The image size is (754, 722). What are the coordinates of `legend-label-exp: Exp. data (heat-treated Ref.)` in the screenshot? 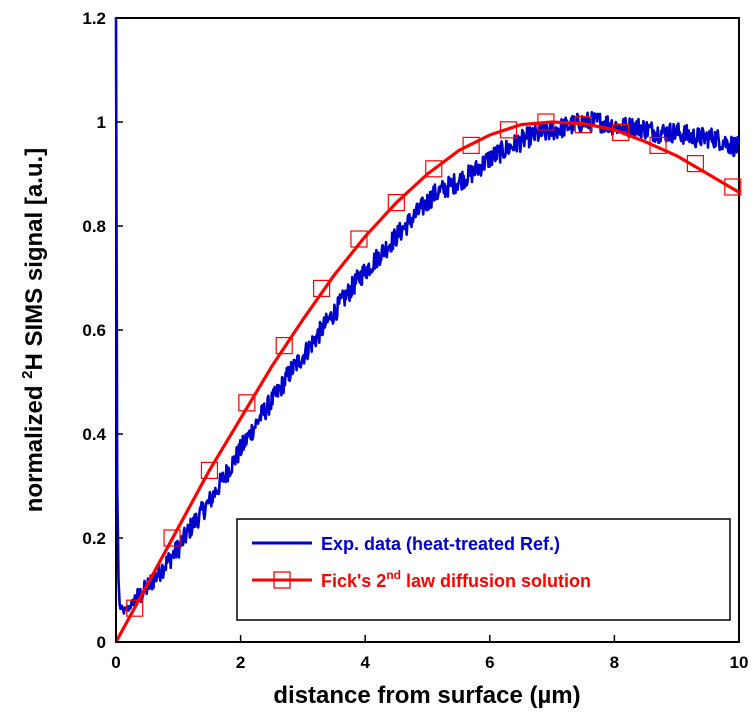 It's located at (440, 544).